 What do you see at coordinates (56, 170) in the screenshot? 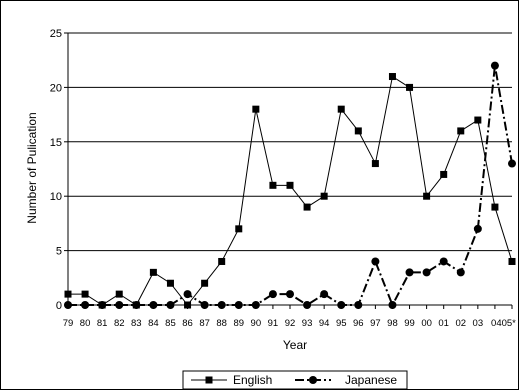
I see `y-tick-labels: 0 5 10 15 20 25` at bounding box center [56, 170].